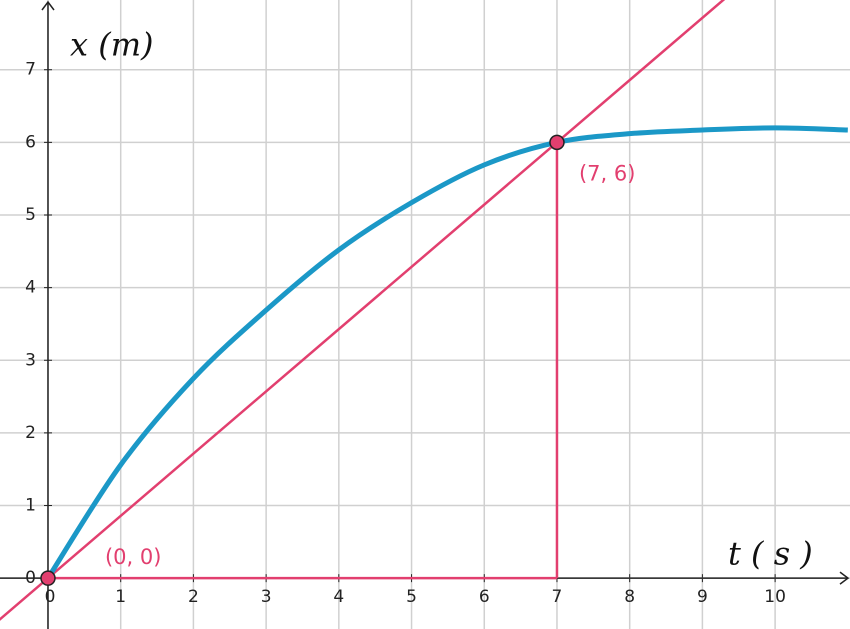 This screenshot has width=850, height=629. Describe the element at coordinates (30, 288) in the screenshot. I see `y-tick-label: 4` at that location.